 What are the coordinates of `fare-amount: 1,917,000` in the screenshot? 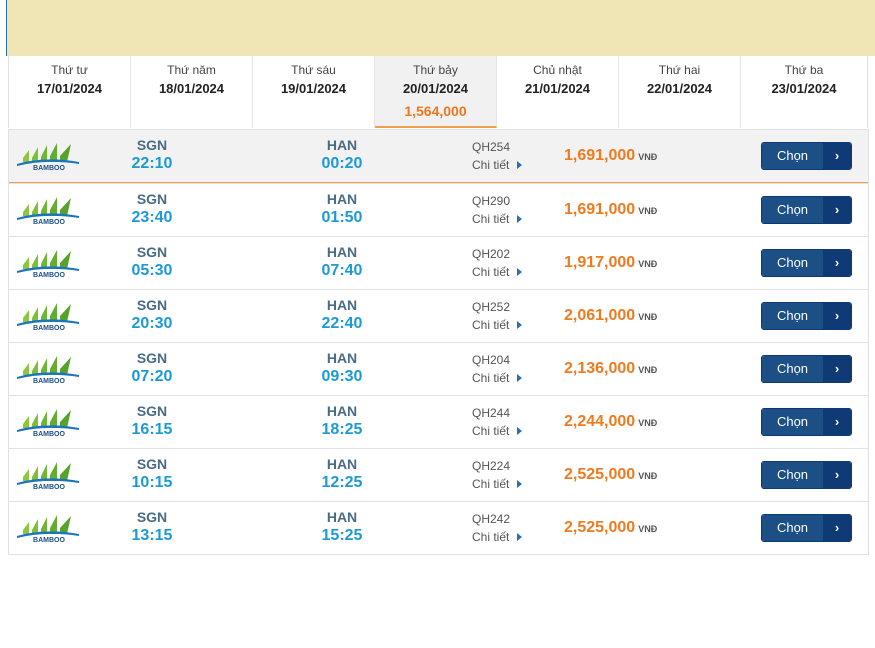 It's located at (600, 262).